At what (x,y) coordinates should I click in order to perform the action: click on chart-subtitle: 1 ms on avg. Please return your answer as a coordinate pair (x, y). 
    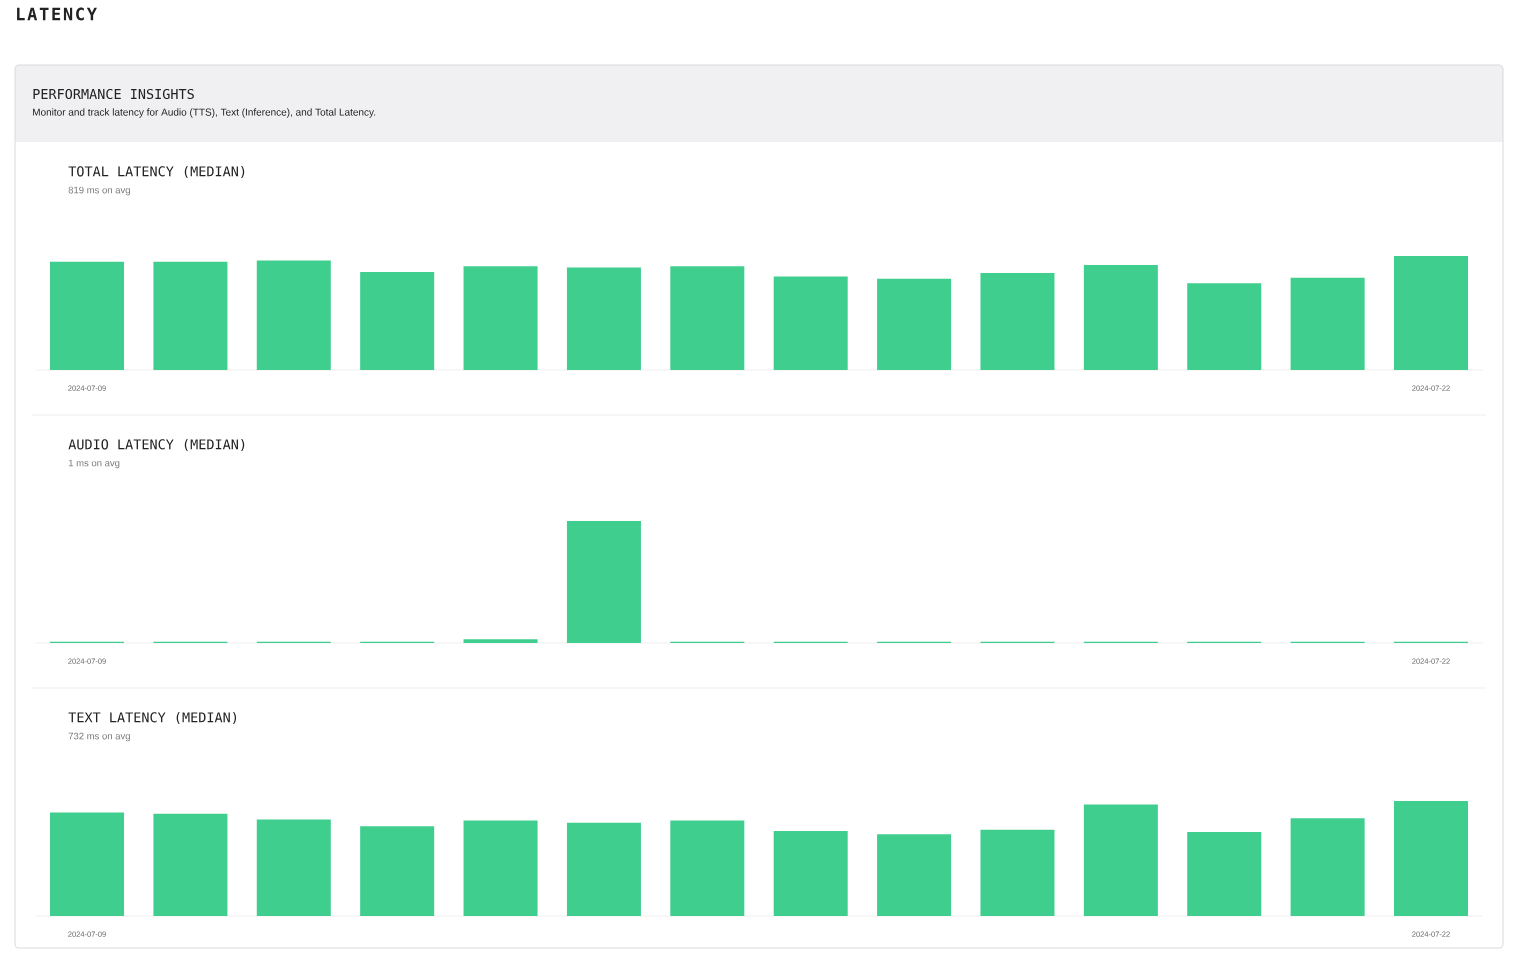
    Looking at the image, I should click on (94, 464).